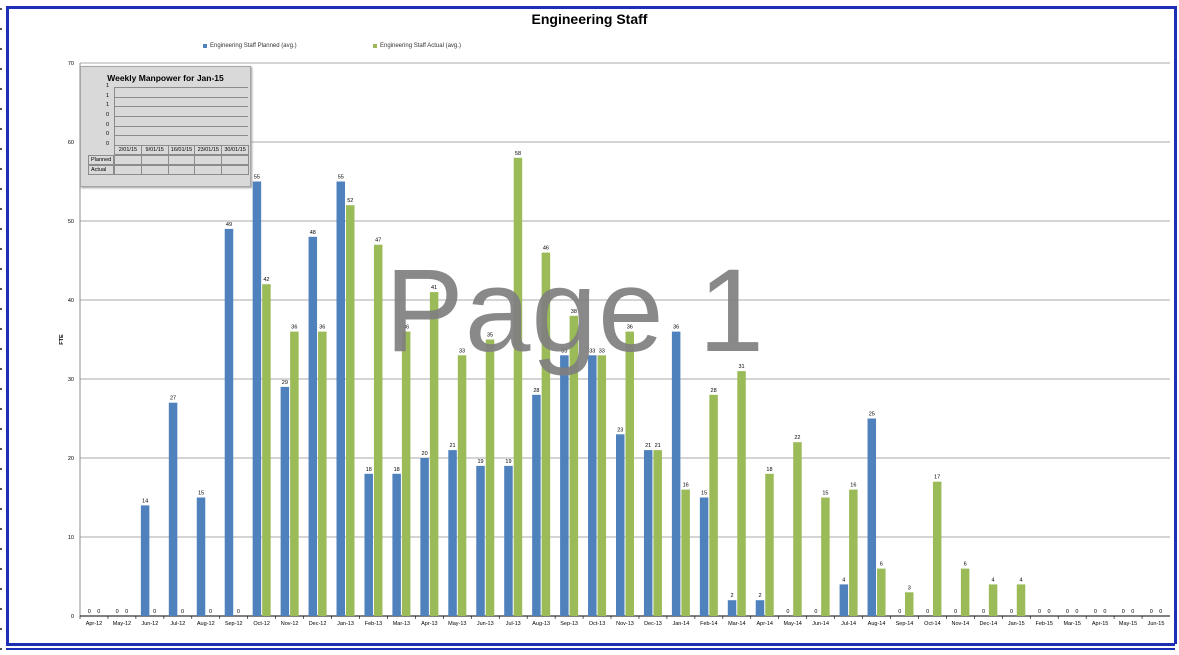 The image size is (1179, 655). I want to click on x-tick-label: Jan-14, so click(680, 624).